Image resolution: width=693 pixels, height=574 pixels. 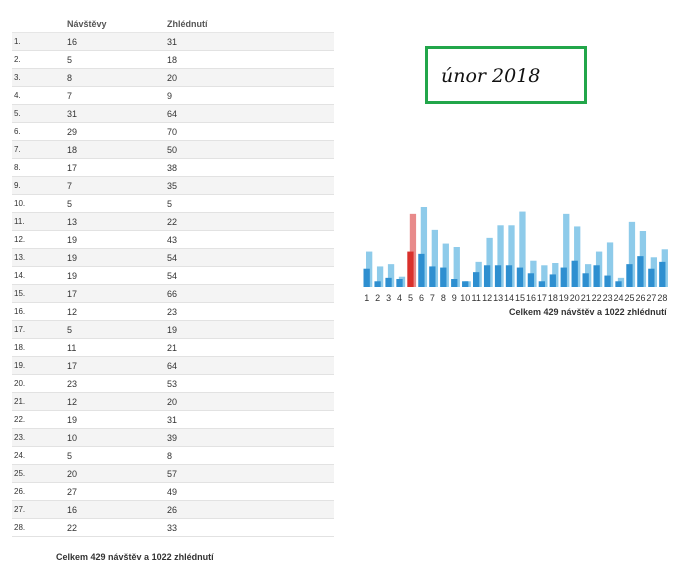 I want to click on x-tick-label: 9, so click(x=454, y=298).